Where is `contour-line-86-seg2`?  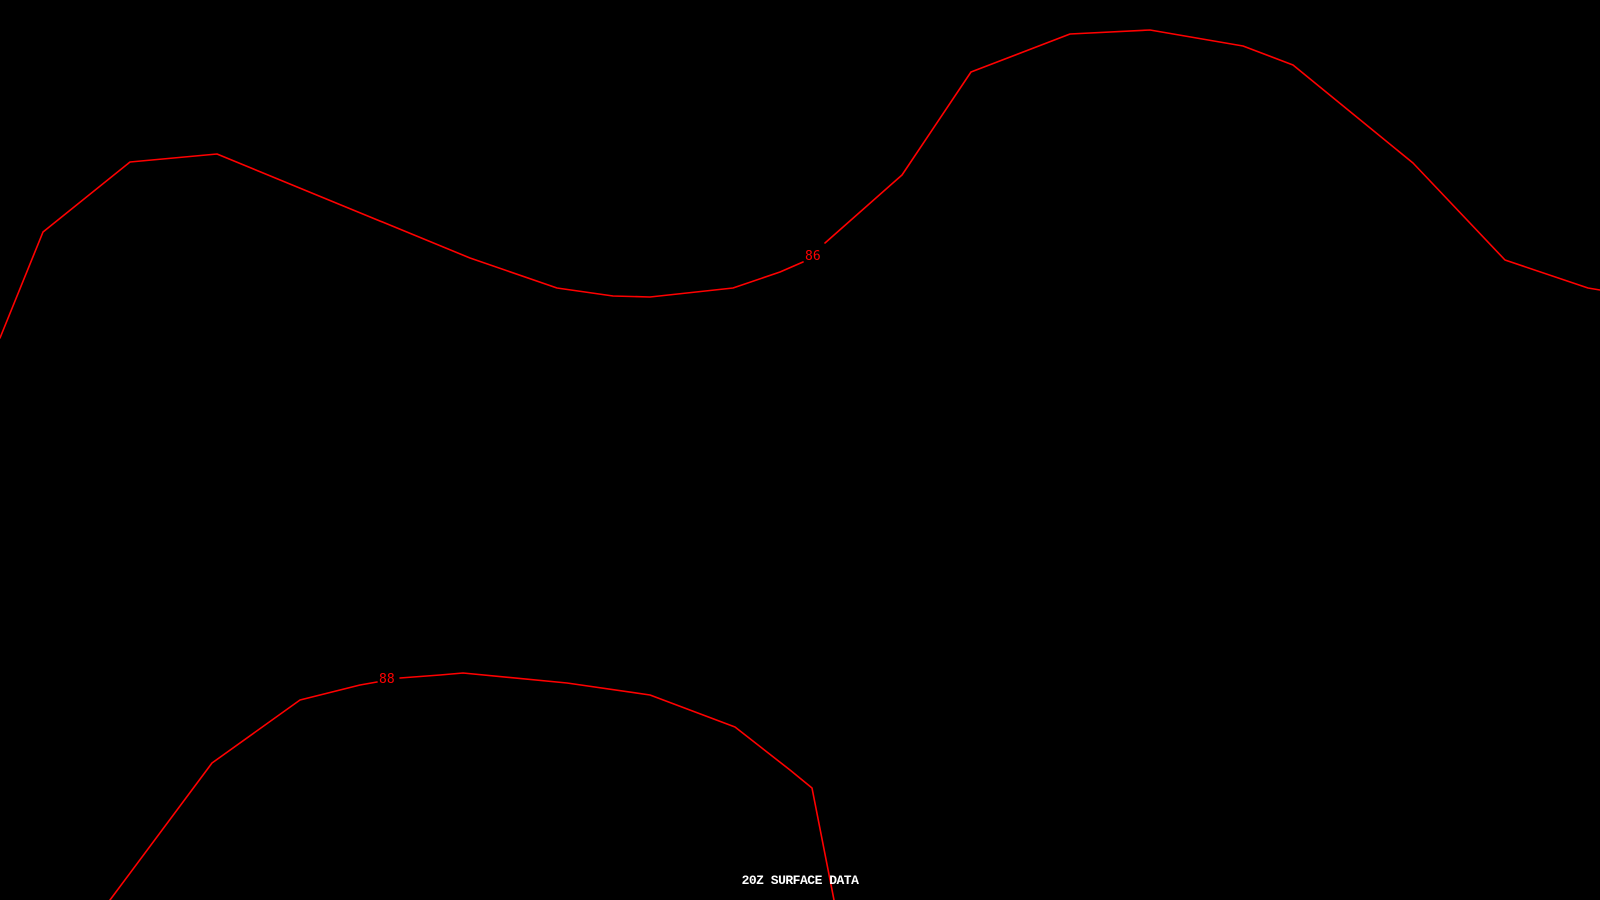 contour-line-86-seg2 is located at coordinates (1212, 160).